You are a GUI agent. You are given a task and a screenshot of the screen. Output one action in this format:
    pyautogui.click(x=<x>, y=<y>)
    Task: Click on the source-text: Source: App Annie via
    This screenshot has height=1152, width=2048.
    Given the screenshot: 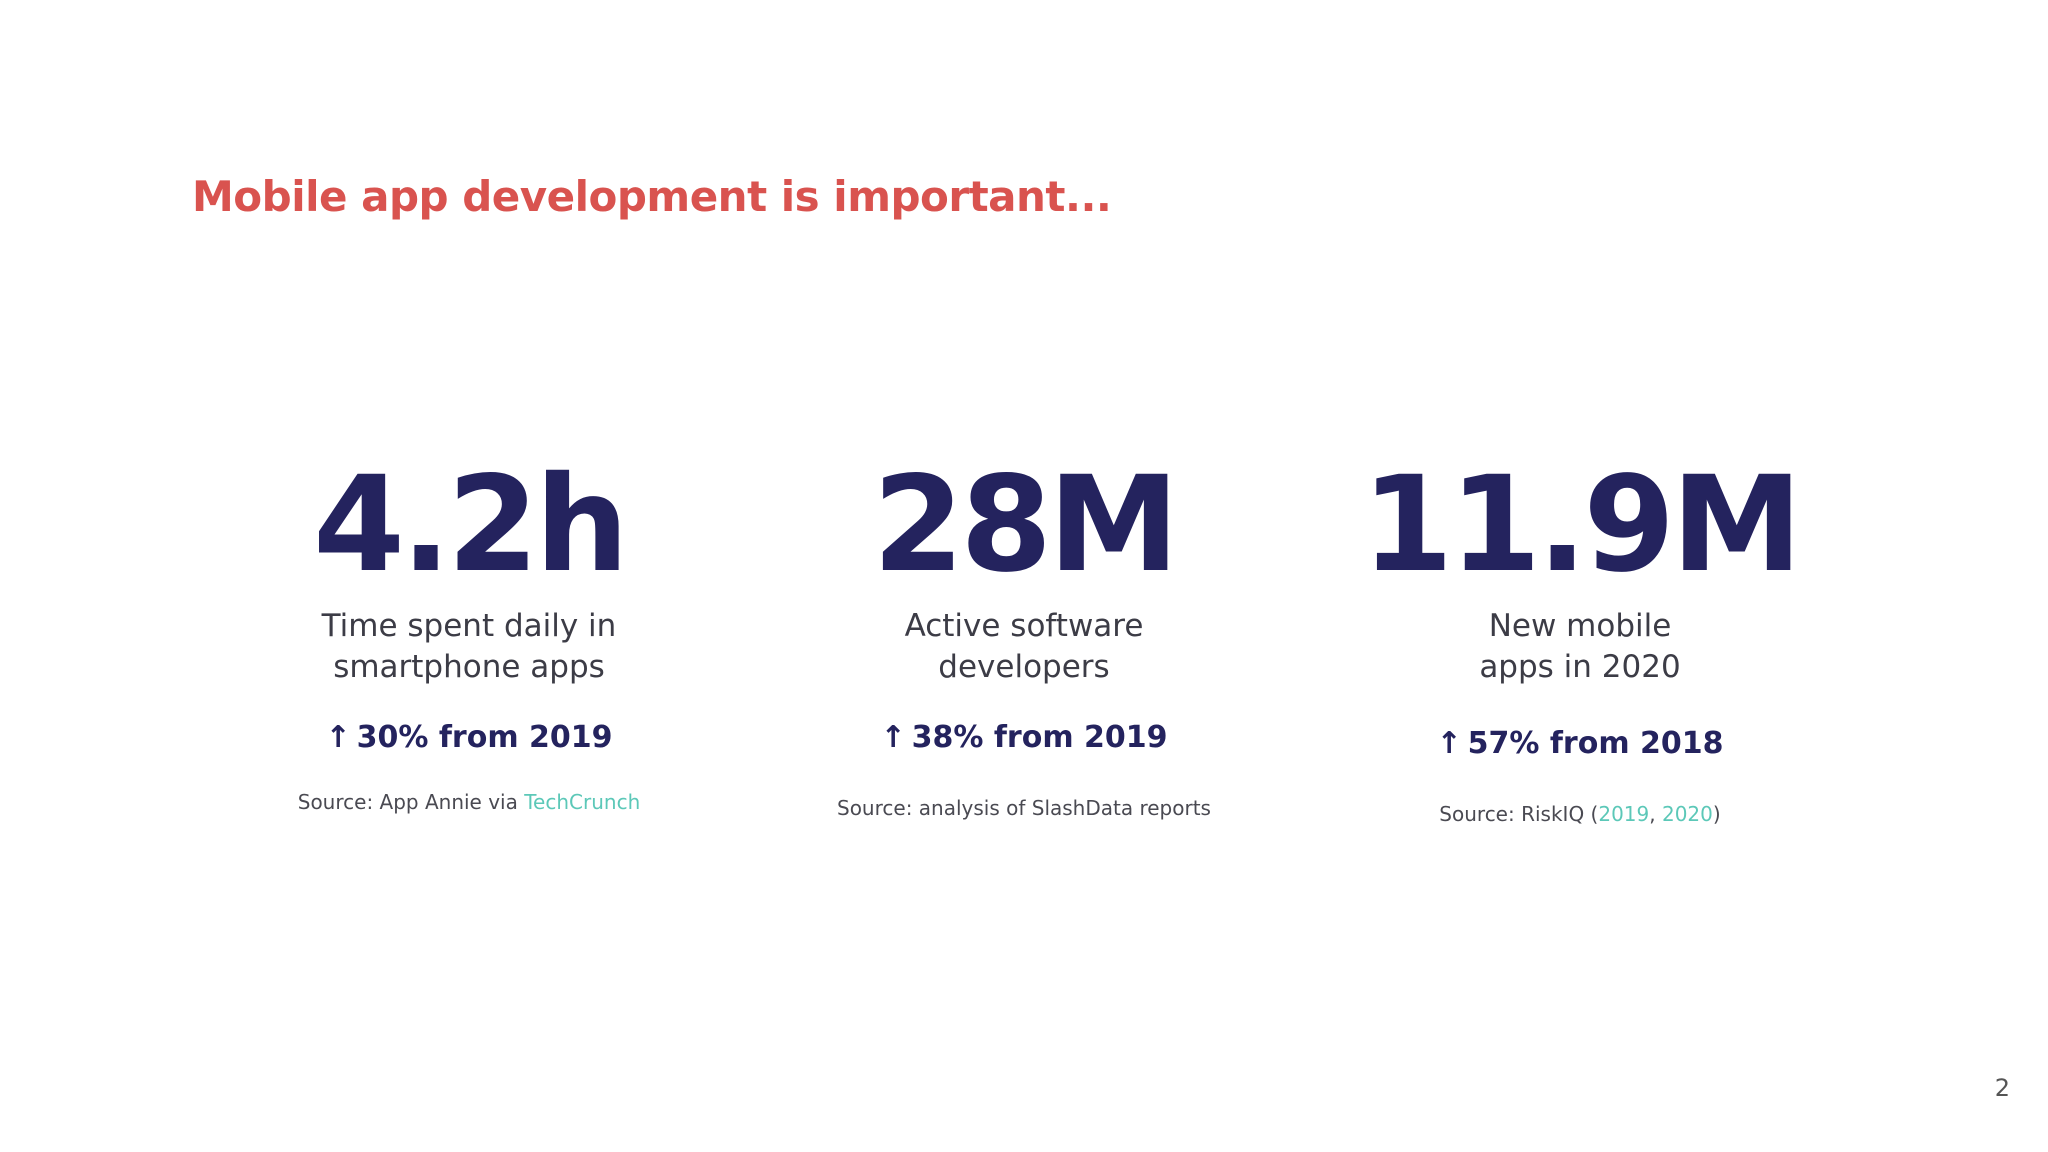 What is the action you would take?
    pyautogui.click(x=411, y=802)
    